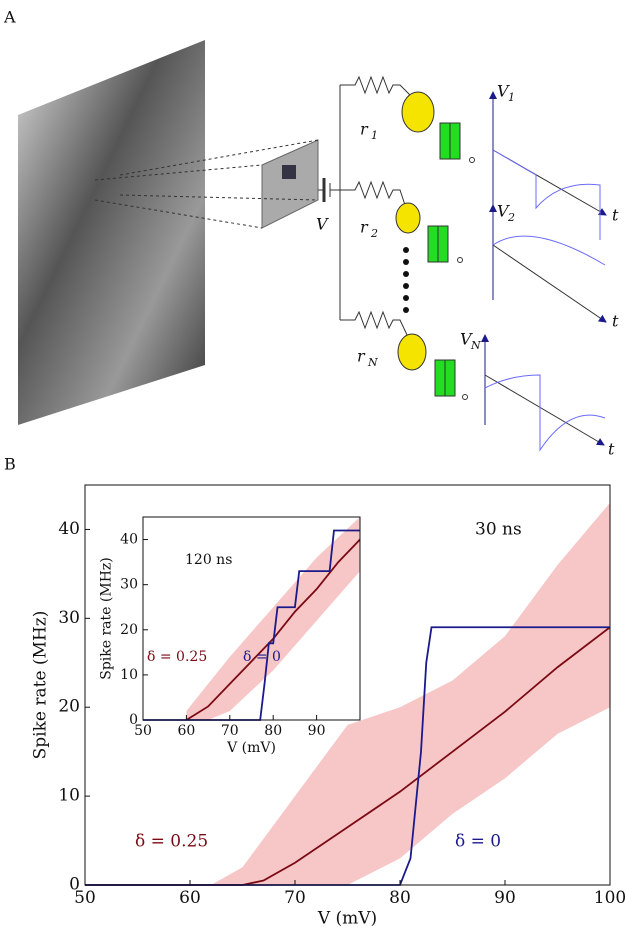  I want to click on output-label-sub: 2, so click(511, 217).